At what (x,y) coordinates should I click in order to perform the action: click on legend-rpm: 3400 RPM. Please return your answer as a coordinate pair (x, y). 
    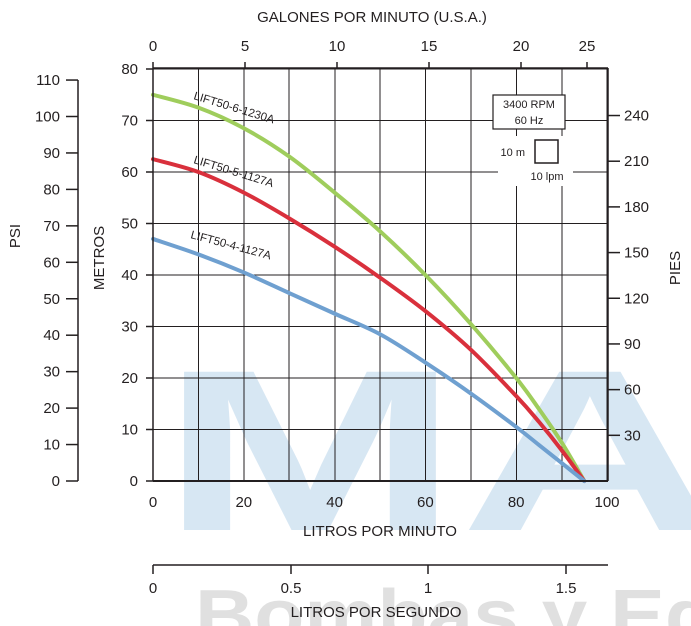
    Looking at the image, I should click on (529, 105).